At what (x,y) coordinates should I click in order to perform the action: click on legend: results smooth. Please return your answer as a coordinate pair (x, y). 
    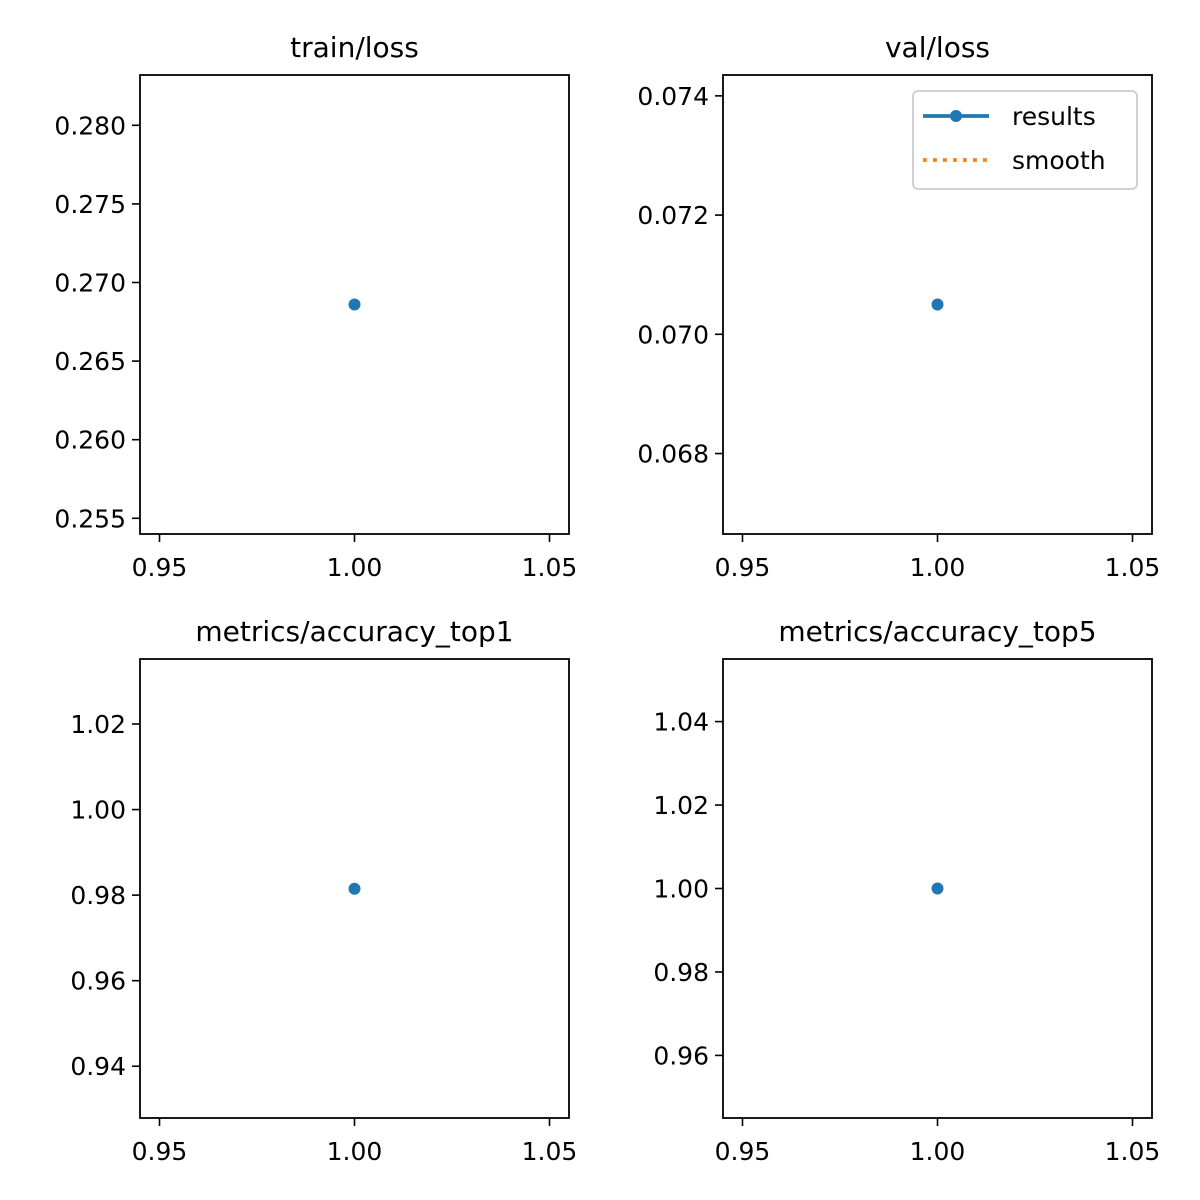
    Looking at the image, I should click on (1025, 140).